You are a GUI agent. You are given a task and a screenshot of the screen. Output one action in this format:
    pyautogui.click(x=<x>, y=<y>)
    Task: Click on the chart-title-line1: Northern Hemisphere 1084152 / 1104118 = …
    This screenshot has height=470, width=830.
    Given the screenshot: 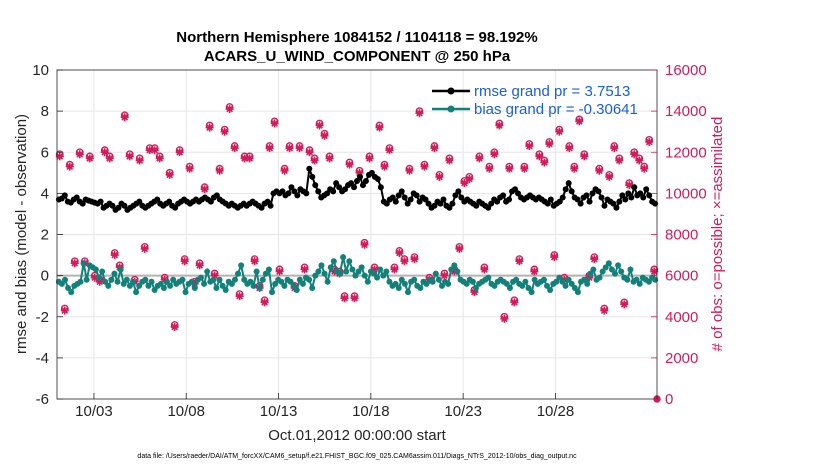 What is the action you would take?
    pyautogui.click(x=357, y=37)
    